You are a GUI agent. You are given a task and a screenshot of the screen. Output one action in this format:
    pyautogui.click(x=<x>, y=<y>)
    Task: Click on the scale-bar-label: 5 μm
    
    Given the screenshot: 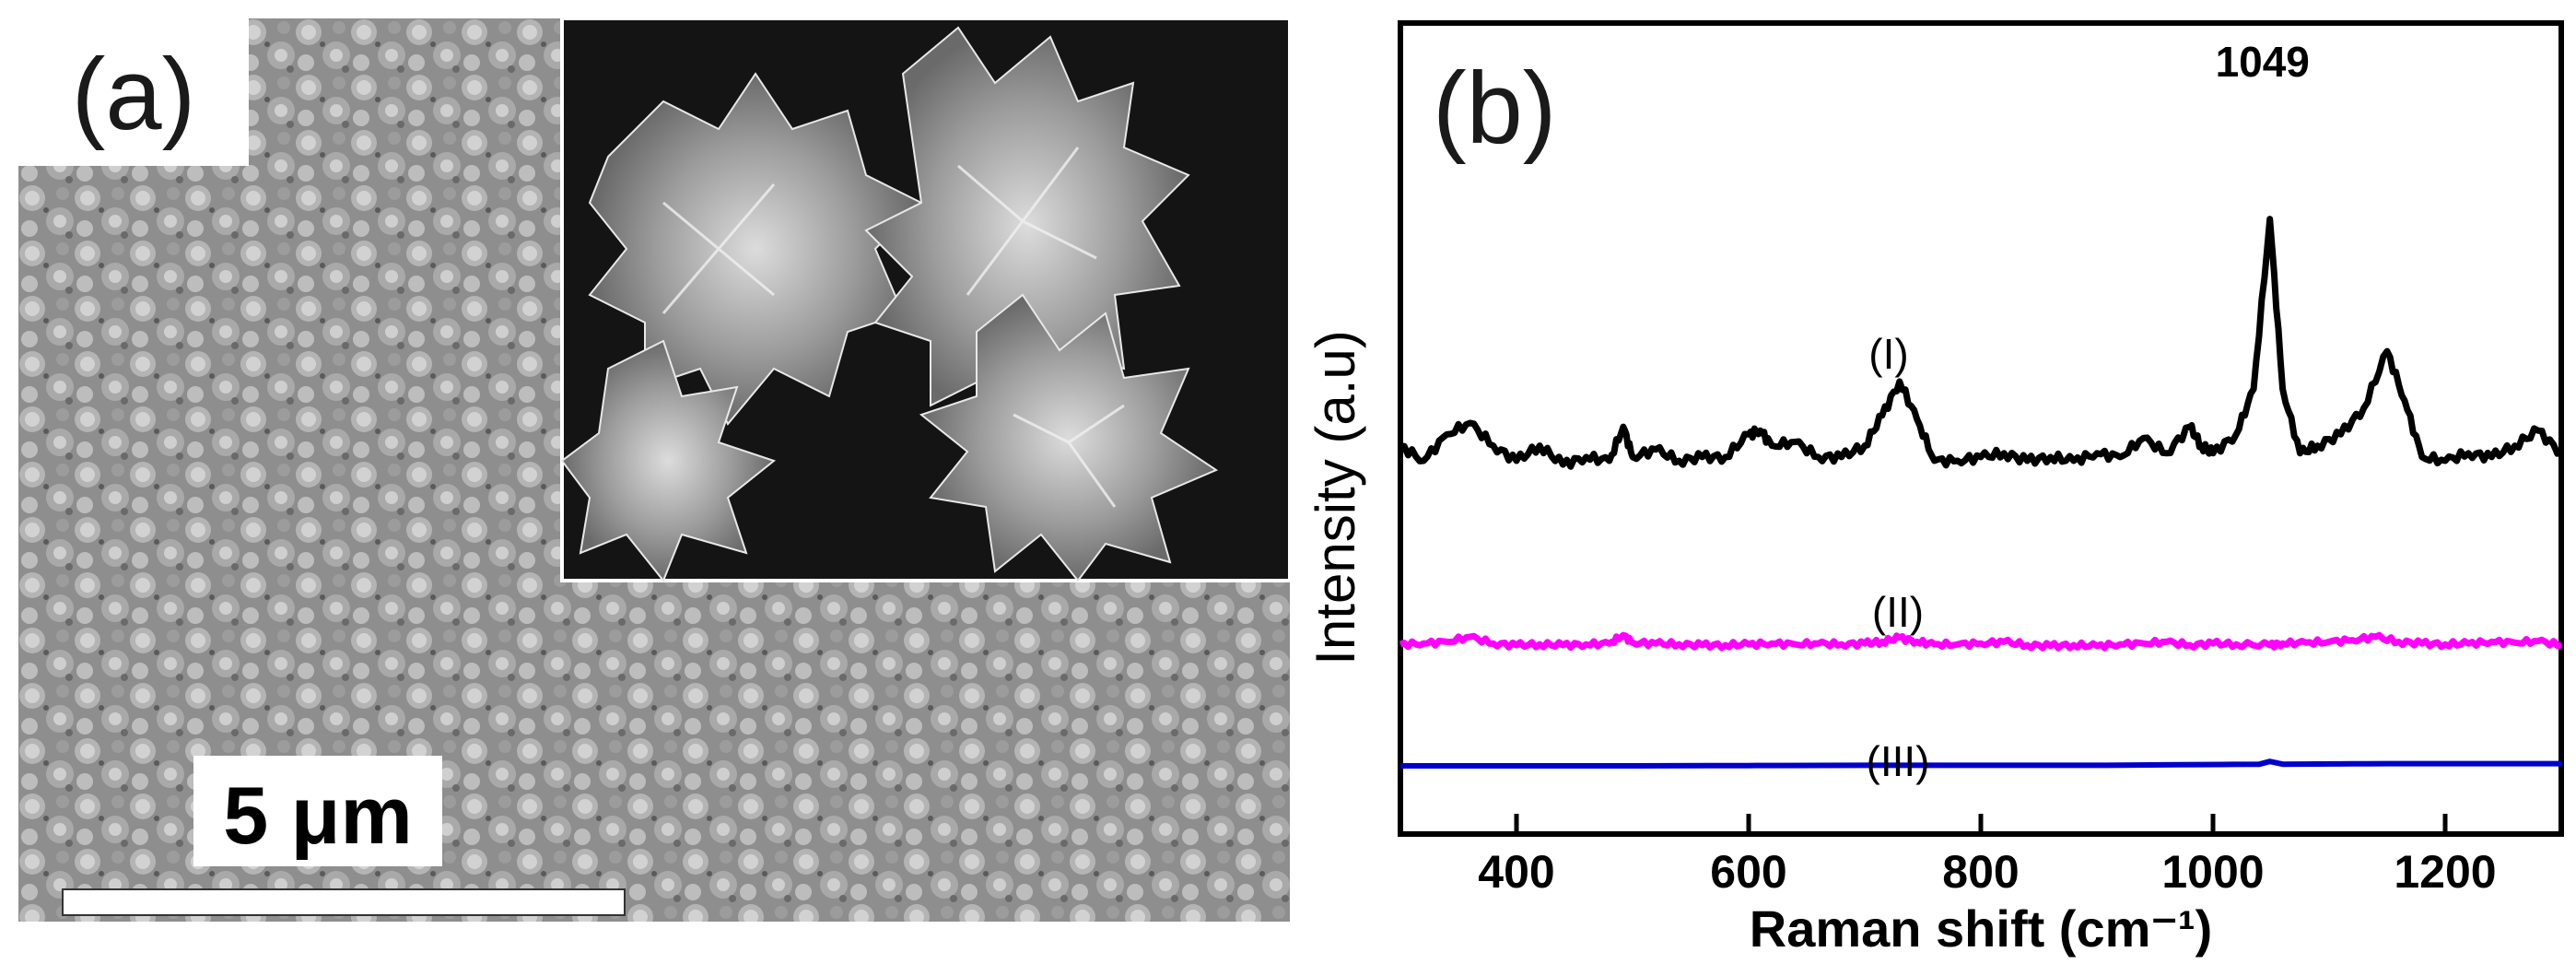 What is the action you would take?
    pyautogui.click(x=317, y=815)
    